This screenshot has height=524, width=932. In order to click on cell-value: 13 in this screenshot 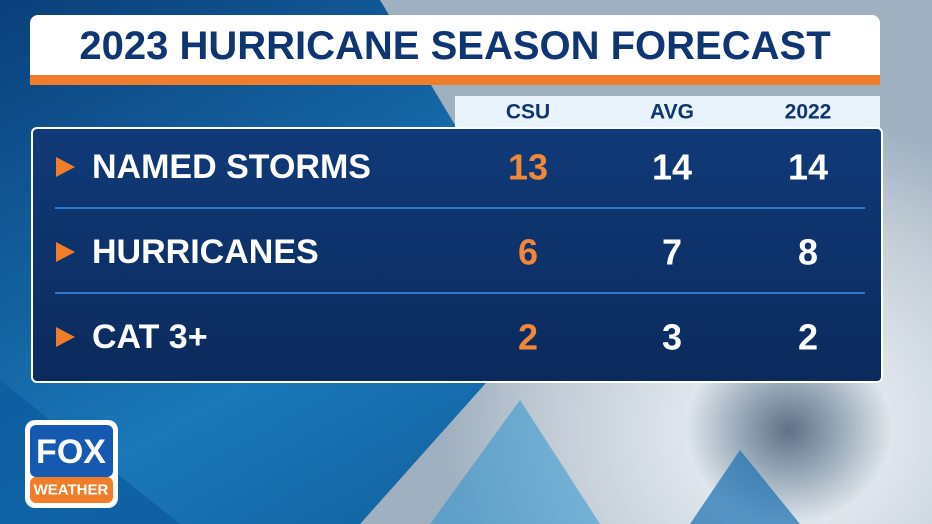, I will do `click(528, 167)`.